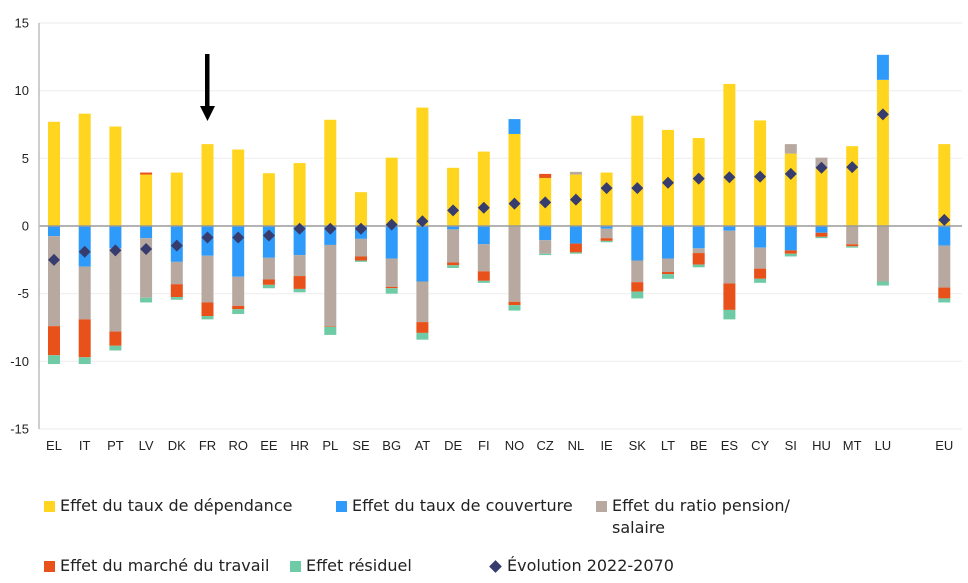 This screenshot has height=583, width=968. I want to click on bar-segment-ratio-se, so click(361, 247).